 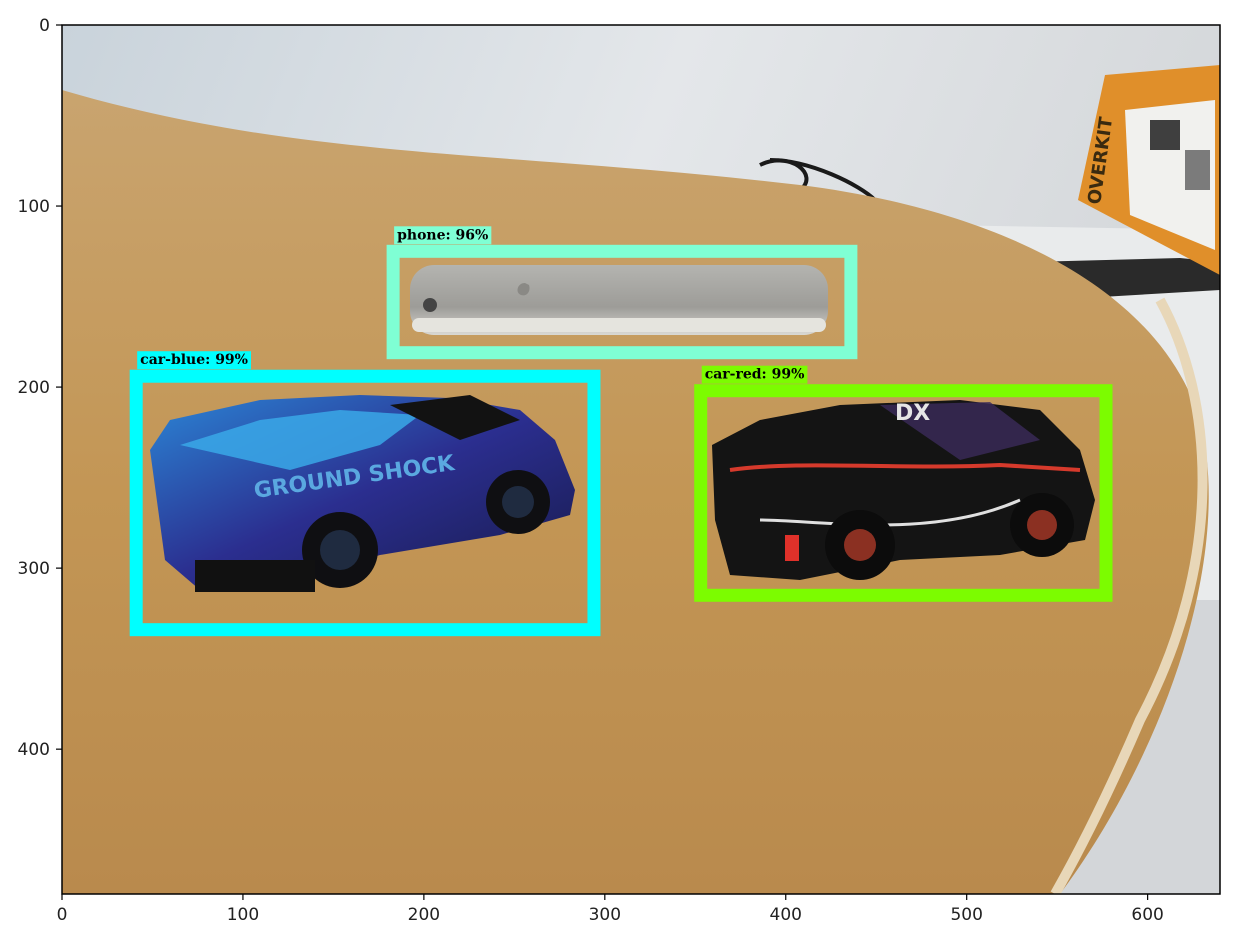 What do you see at coordinates (1149, 170) in the screenshot?
I see `overkit-box: OVERKIT` at bounding box center [1149, 170].